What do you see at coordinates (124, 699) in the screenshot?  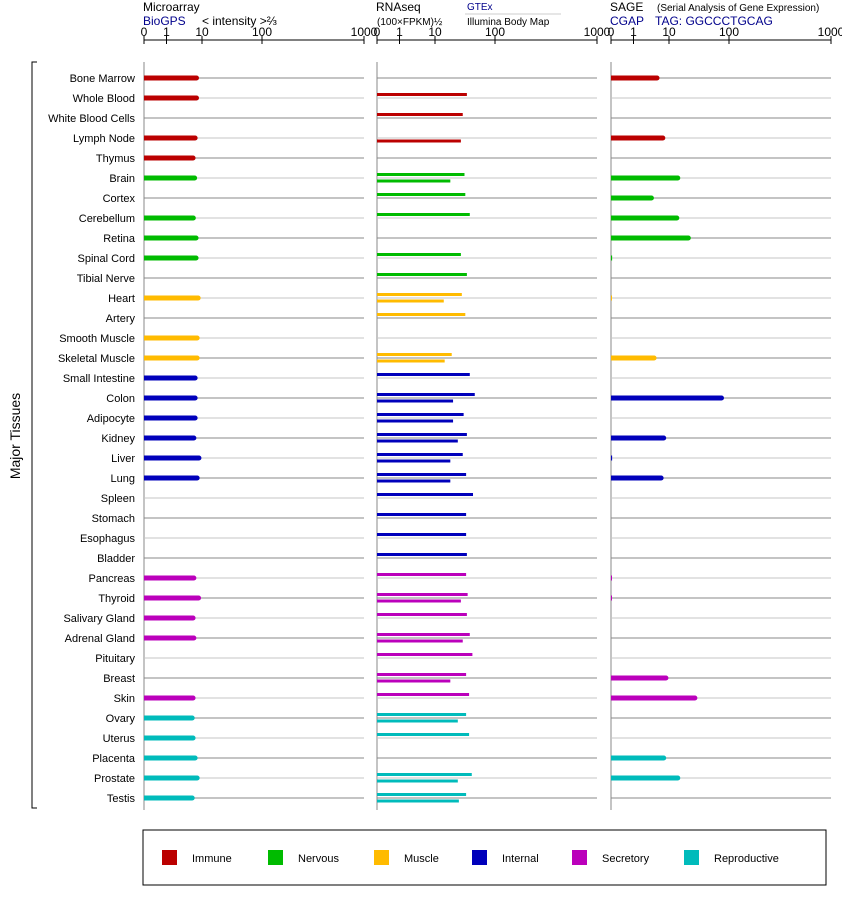 I see `tissue-label: Skin` at bounding box center [124, 699].